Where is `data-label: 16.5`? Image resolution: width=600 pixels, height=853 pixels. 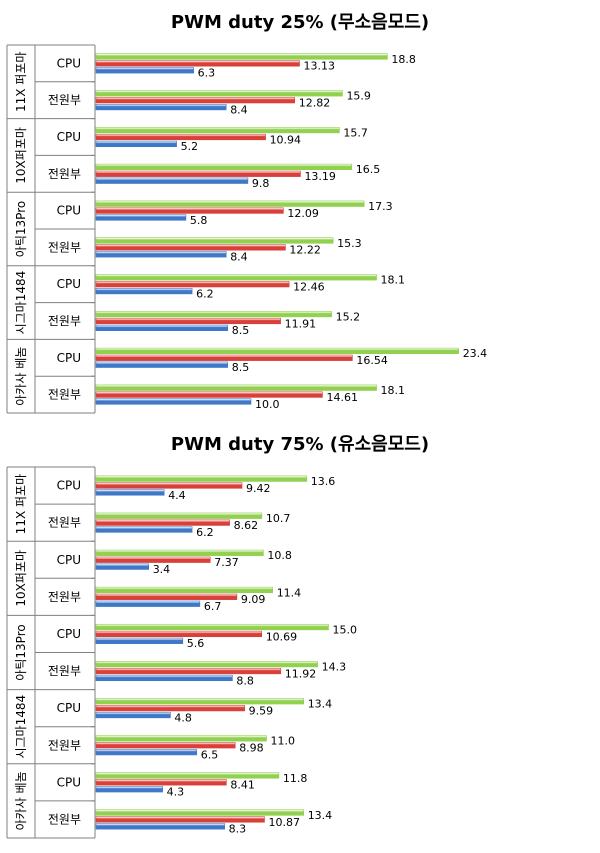
data-label: 16.5 is located at coordinates (368, 169).